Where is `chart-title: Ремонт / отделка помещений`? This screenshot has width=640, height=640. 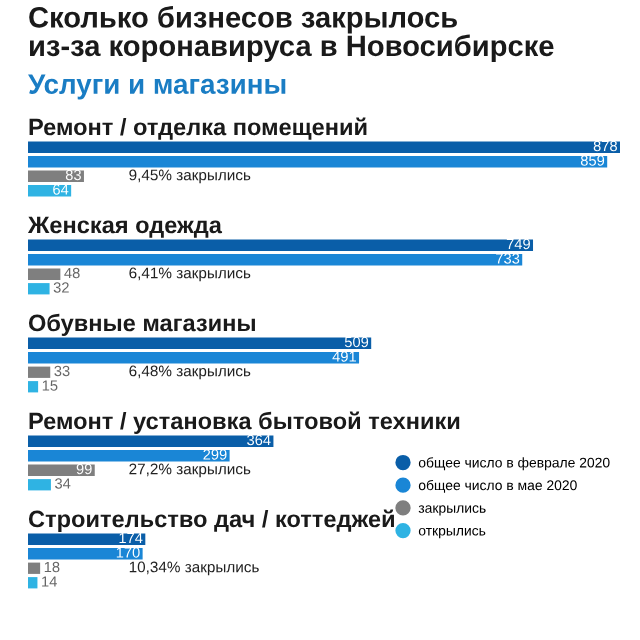 chart-title: Ремонт / отделка помещений is located at coordinates (198, 128).